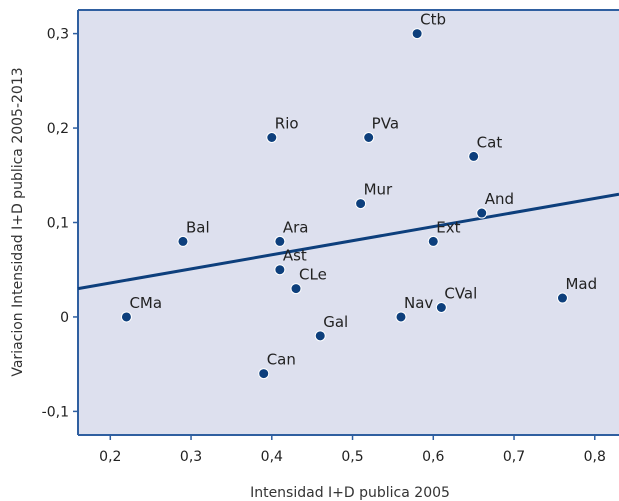  What do you see at coordinates (417, 34) in the screenshot?
I see `data-point-ctb` at bounding box center [417, 34].